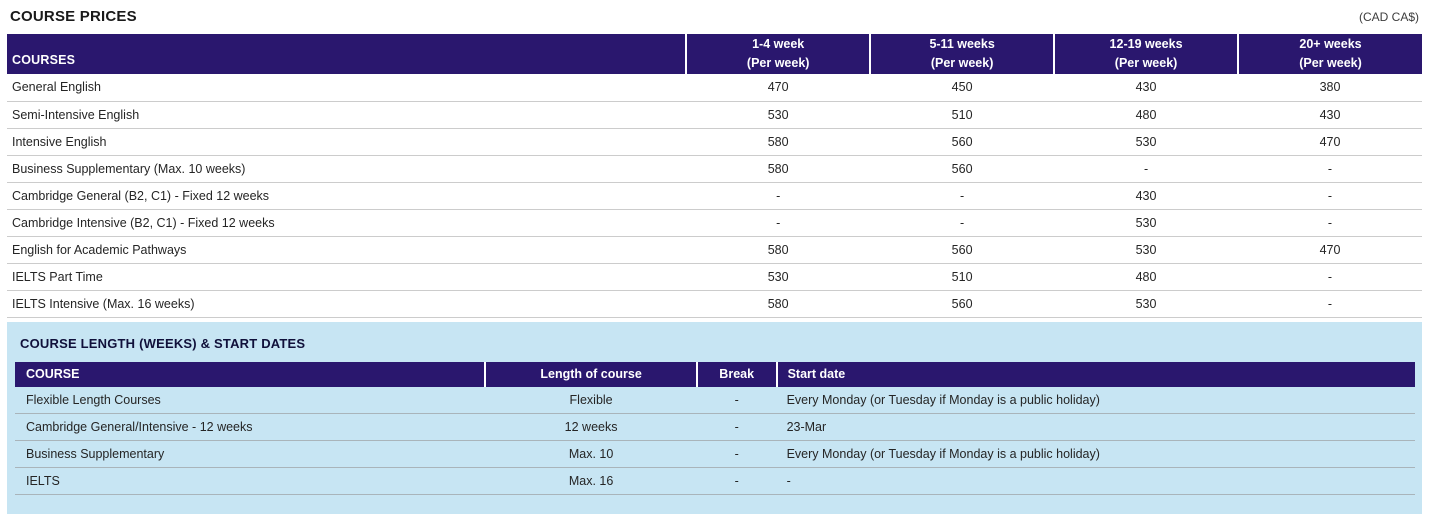 The height and width of the screenshot is (515, 1429). What do you see at coordinates (736, 374) in the screenshot?
I see `break-column-header: Break` at bounding box center [736, 374].